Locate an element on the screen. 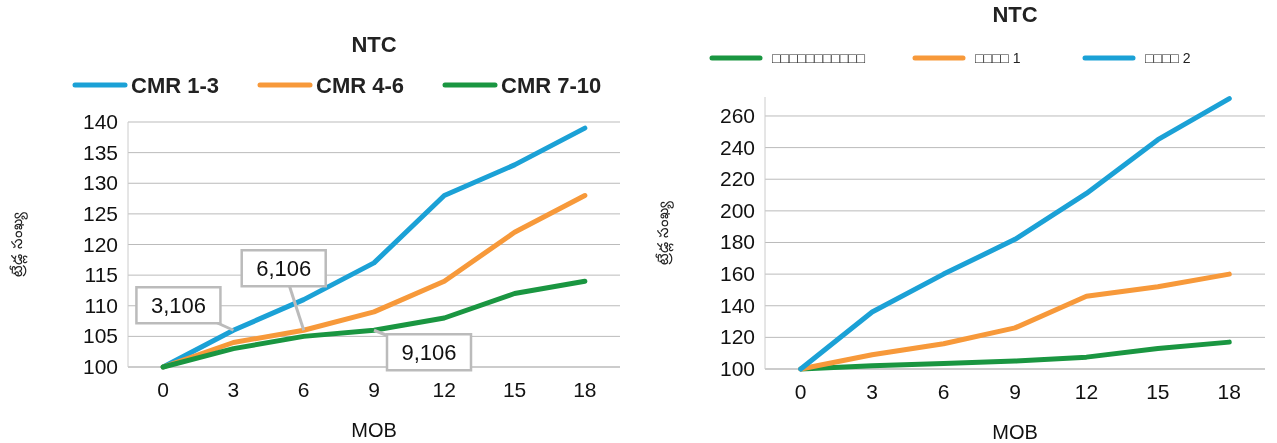 The image size is (1277, 443). y-tick-label: 240 is located at coordinates (737, 147).